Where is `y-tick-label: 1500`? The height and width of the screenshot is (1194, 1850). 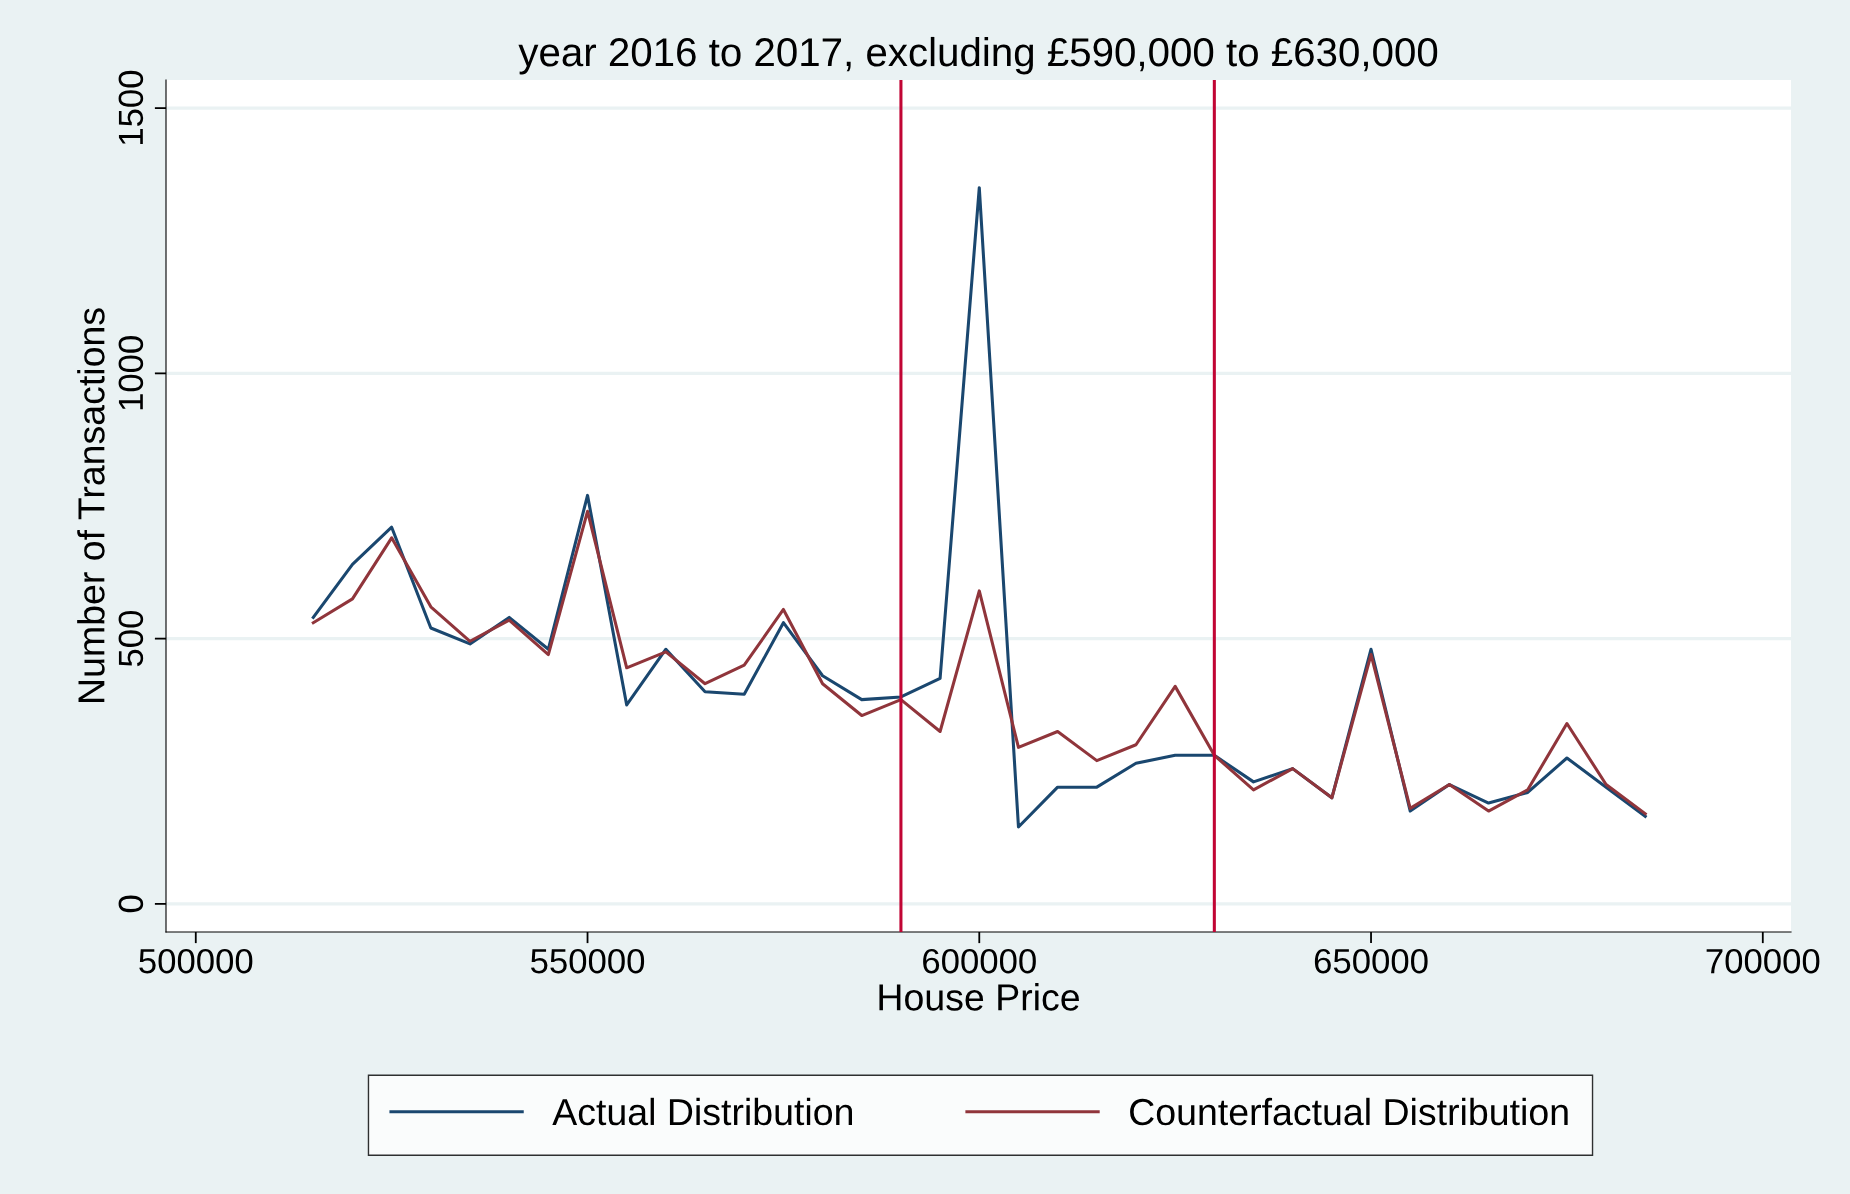
y-tick-label: 1500 is located at coordinates (131, 107).